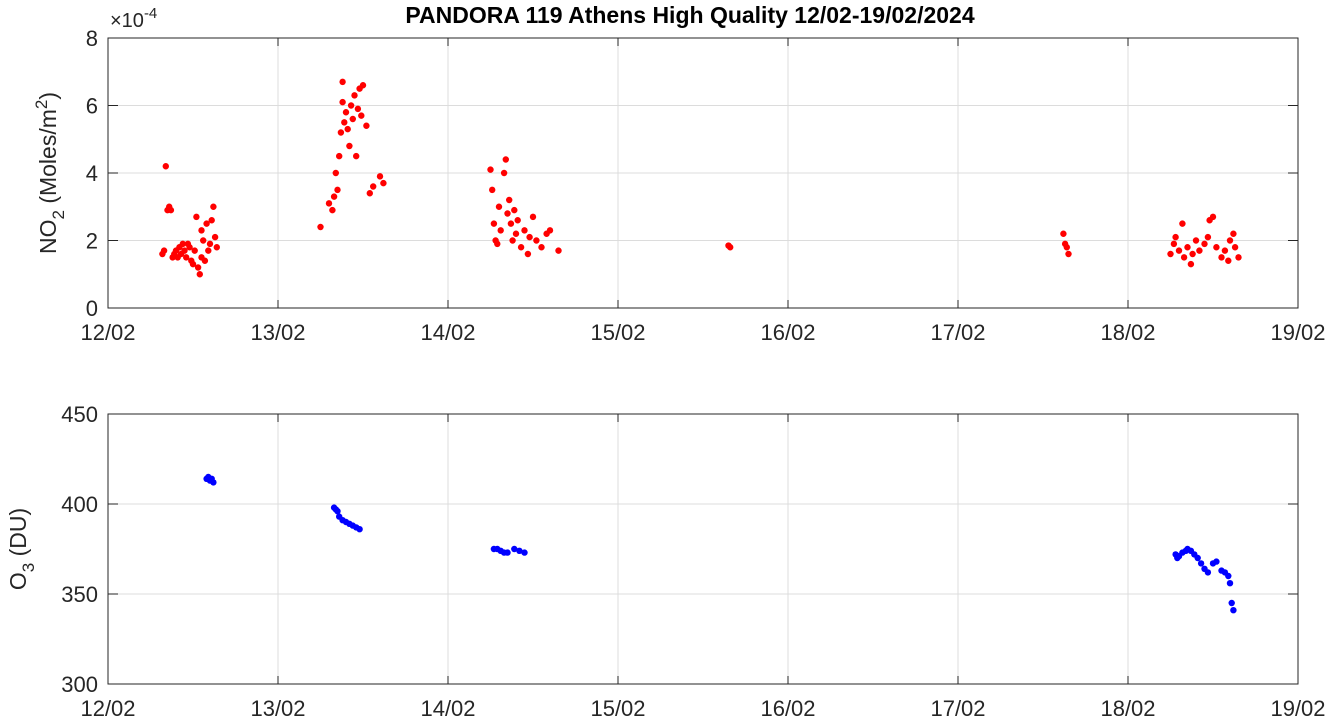  What do you see at coordinates (92, 308) in the screenshot?
I see `no2-y-tick-label: 0` at bounding box center [92, 308].